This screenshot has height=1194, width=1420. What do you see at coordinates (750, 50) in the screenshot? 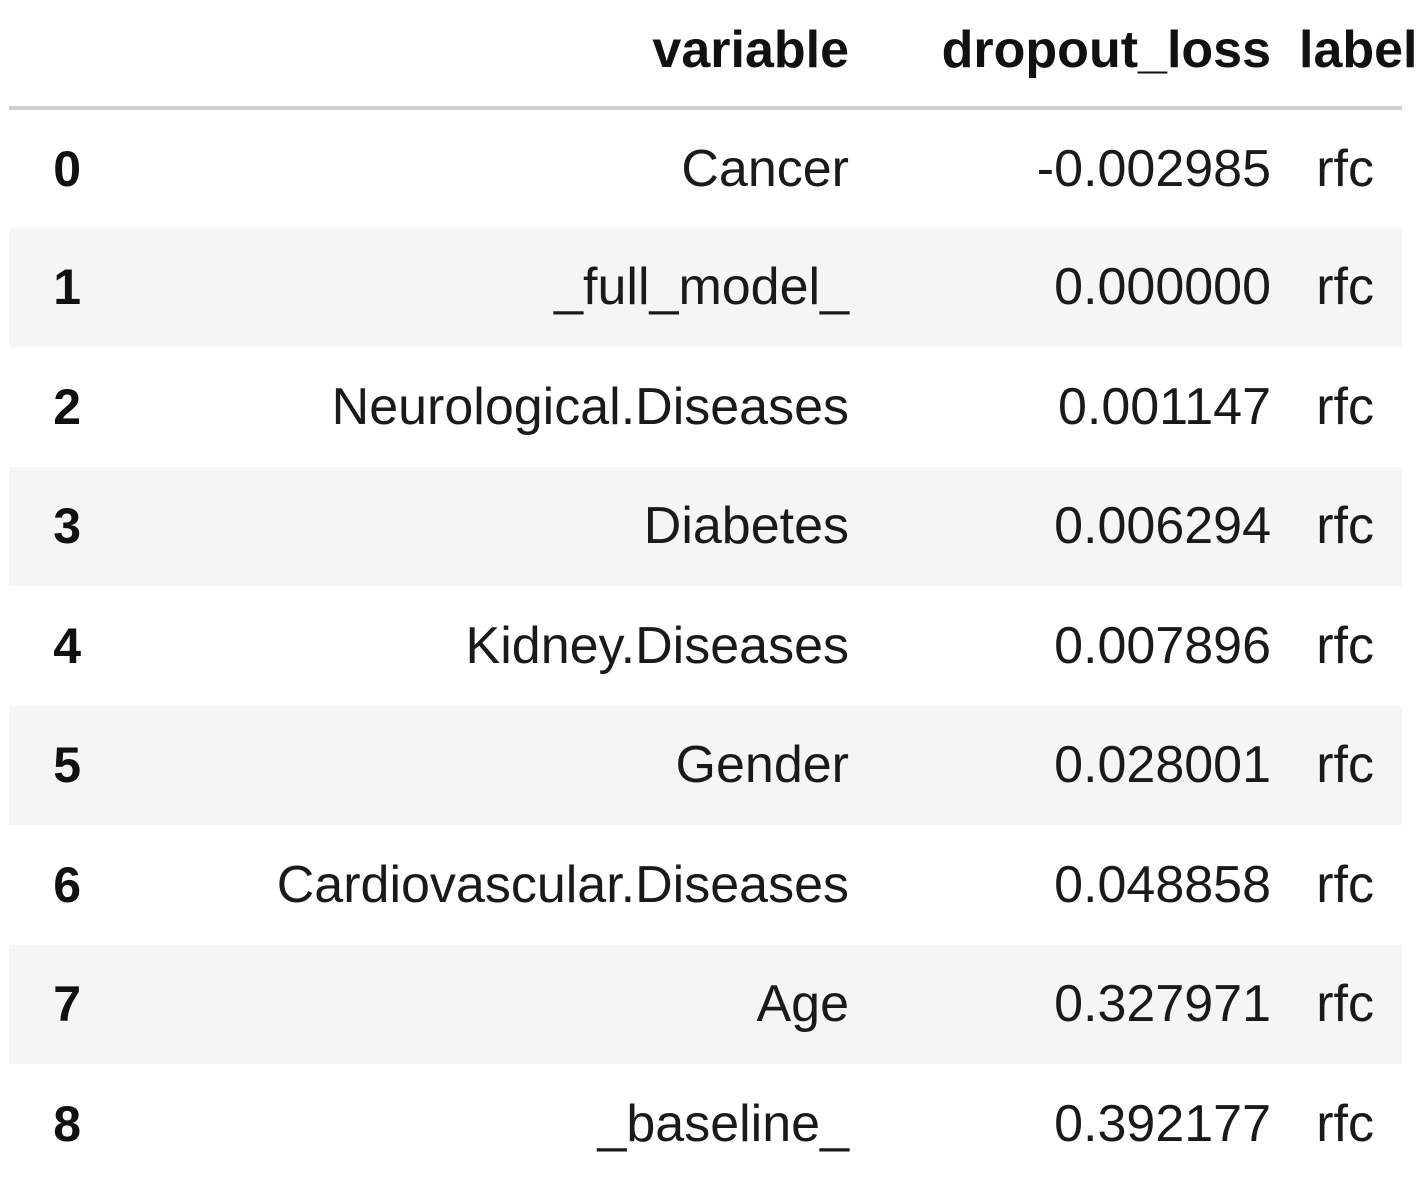
I see `header-variable: variable` at bounding box center [750, 50].